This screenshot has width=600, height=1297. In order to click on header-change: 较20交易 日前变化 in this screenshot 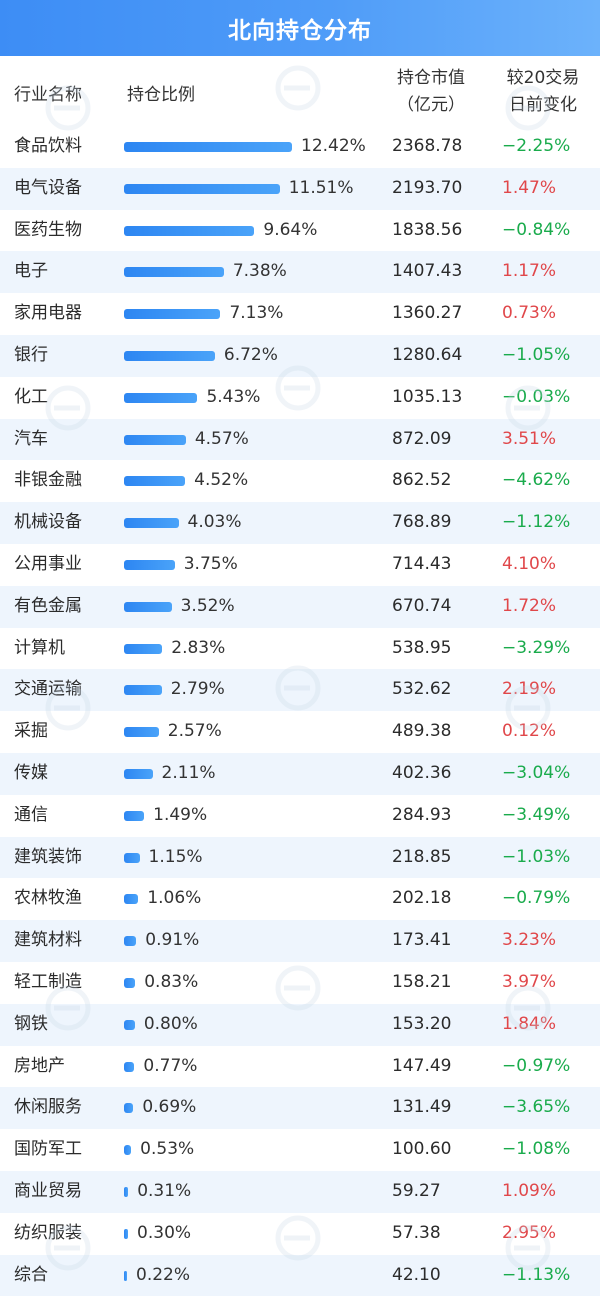, I will do `click(543, 92)`.